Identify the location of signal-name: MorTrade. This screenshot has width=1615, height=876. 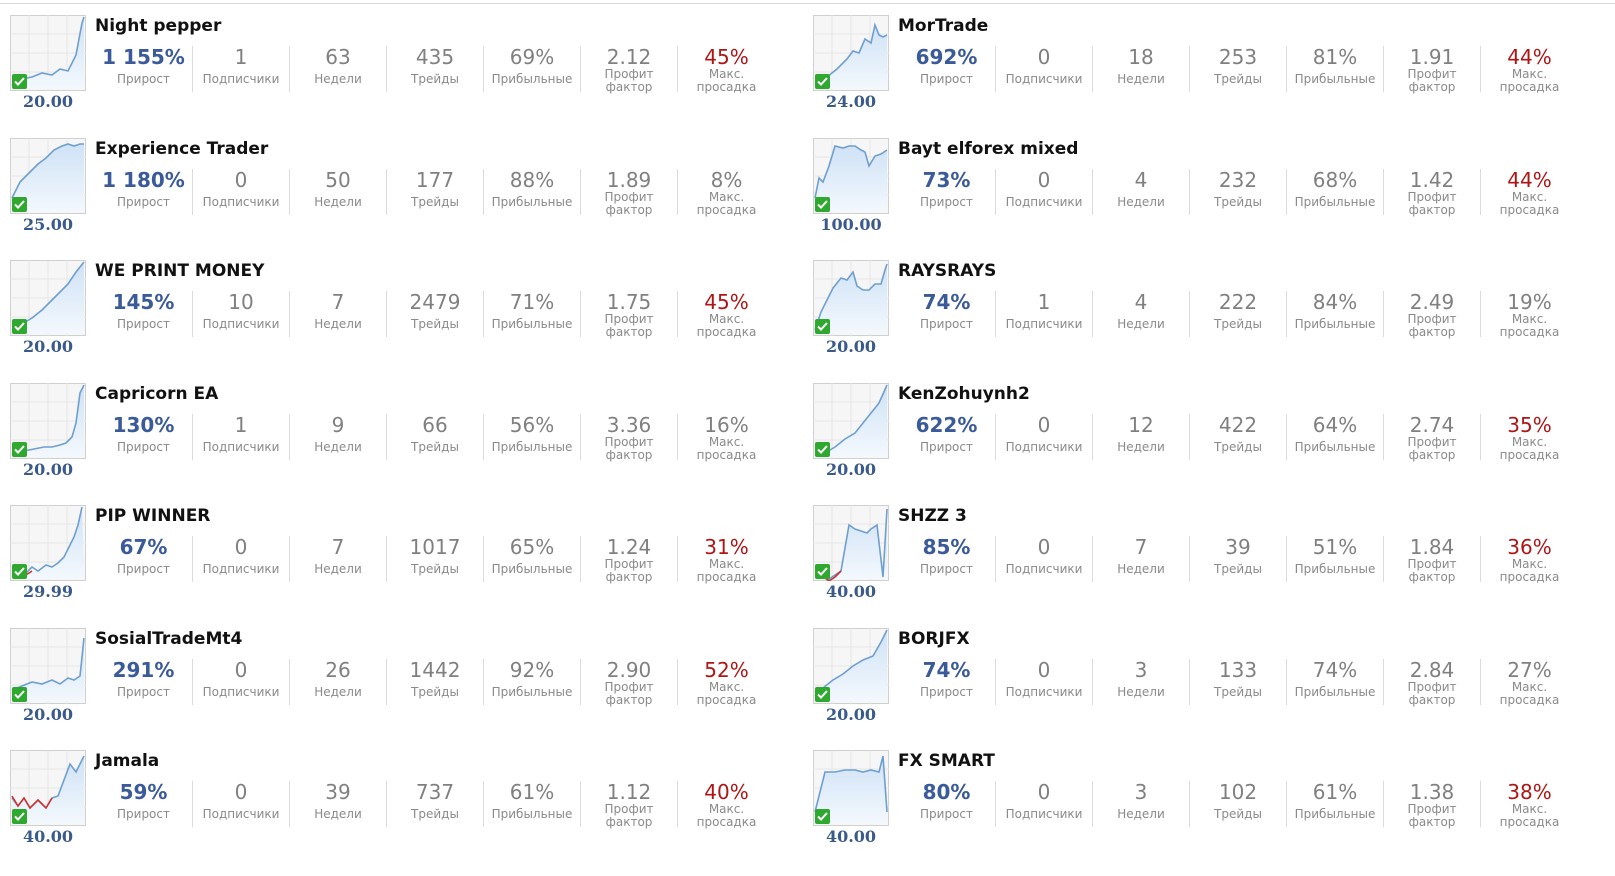
(943, 26).